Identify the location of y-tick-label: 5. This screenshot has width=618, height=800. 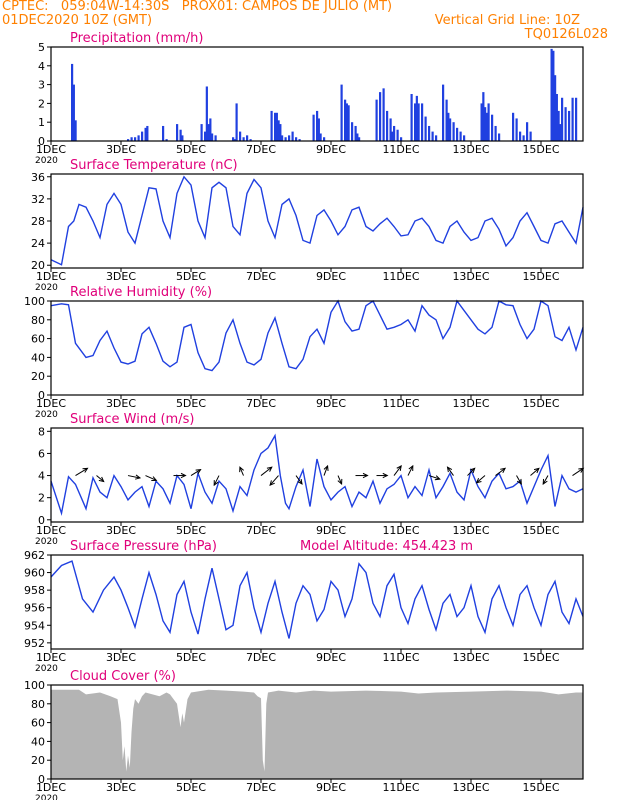
(41, 47).